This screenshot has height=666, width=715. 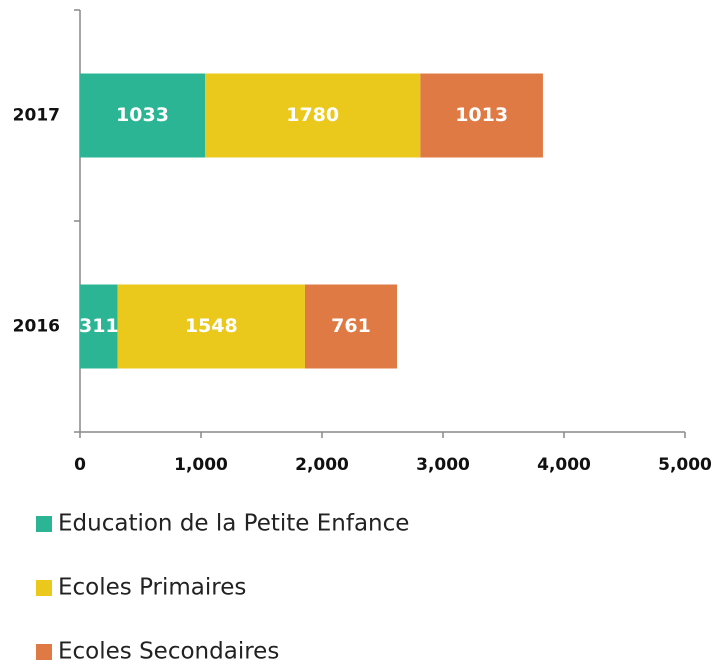 I want to click on x-tick-label: 4,000, so click(x=564, y=465).